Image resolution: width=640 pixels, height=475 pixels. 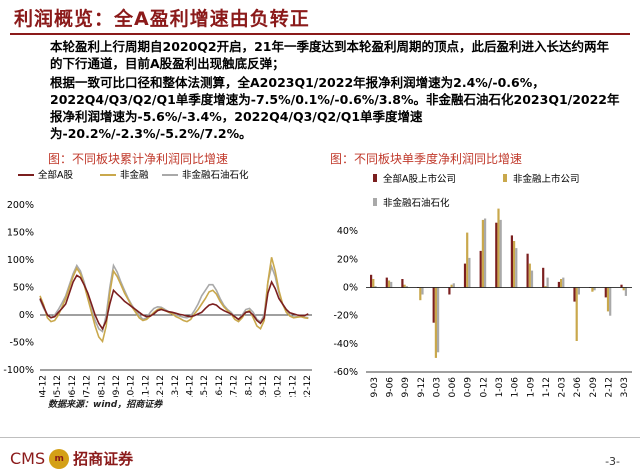 What do you see at coordinates (88, 386) in the screenshot?
I see `x-tick-label: 2007-12` at bounding box center [88, 386].